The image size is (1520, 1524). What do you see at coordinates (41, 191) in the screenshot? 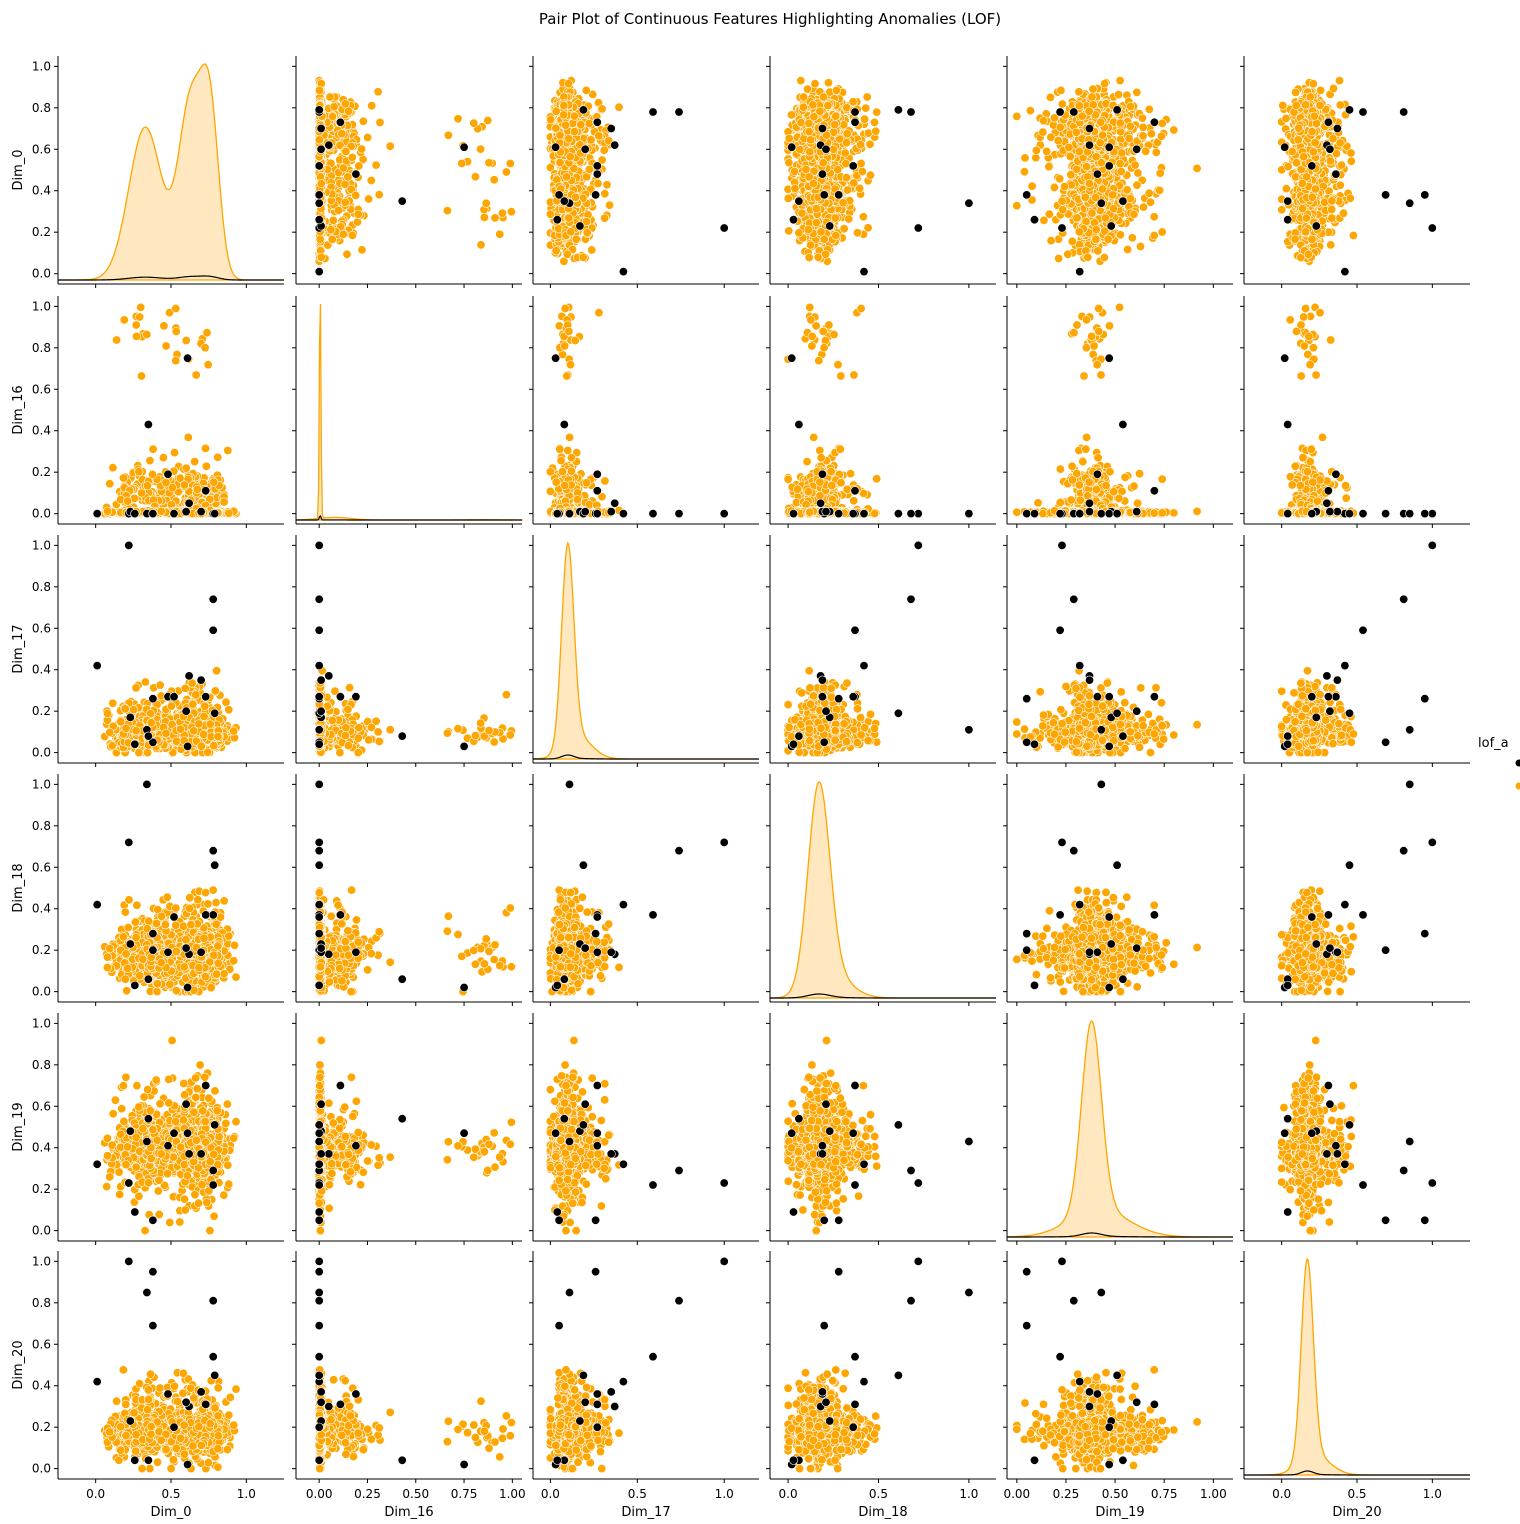
I see `y-tick-label: 0.4` at bounding box center [41, 191].